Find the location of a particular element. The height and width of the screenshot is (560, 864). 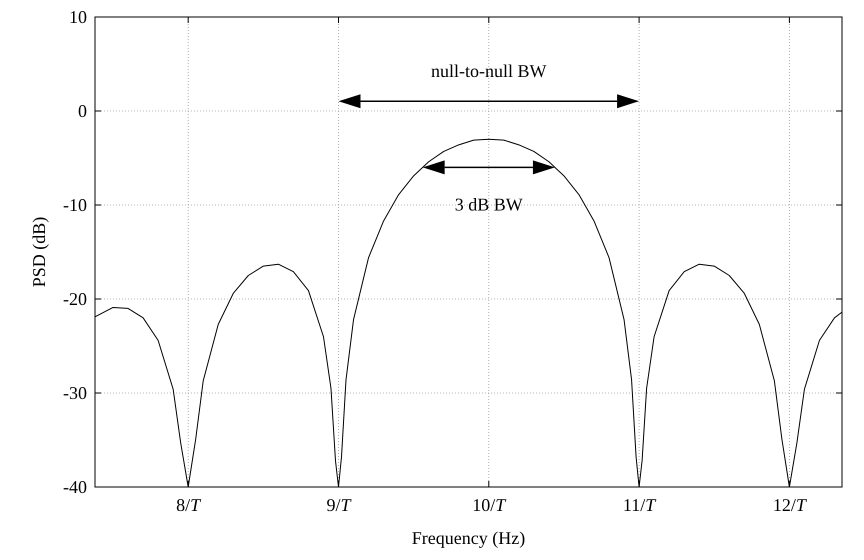

x-tick-label: 12/T is located at coordinates (790, 505).